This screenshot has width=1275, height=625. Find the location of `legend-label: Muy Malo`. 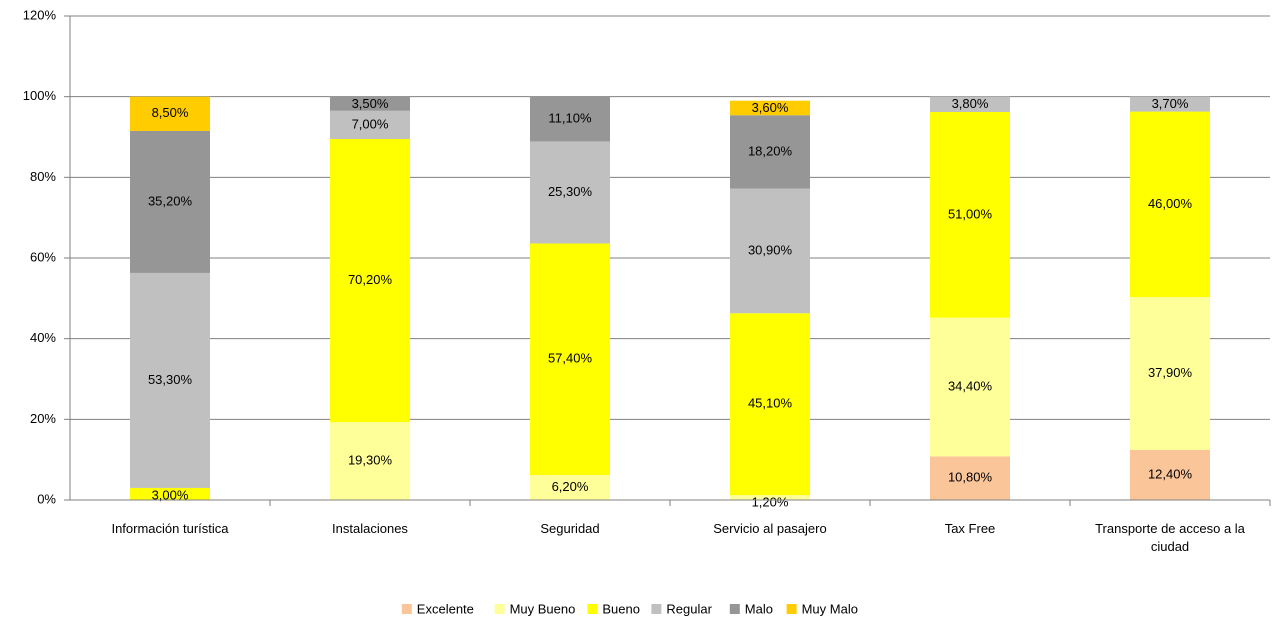

legend-label: Muy Malo is located at coordinates (830, 608).